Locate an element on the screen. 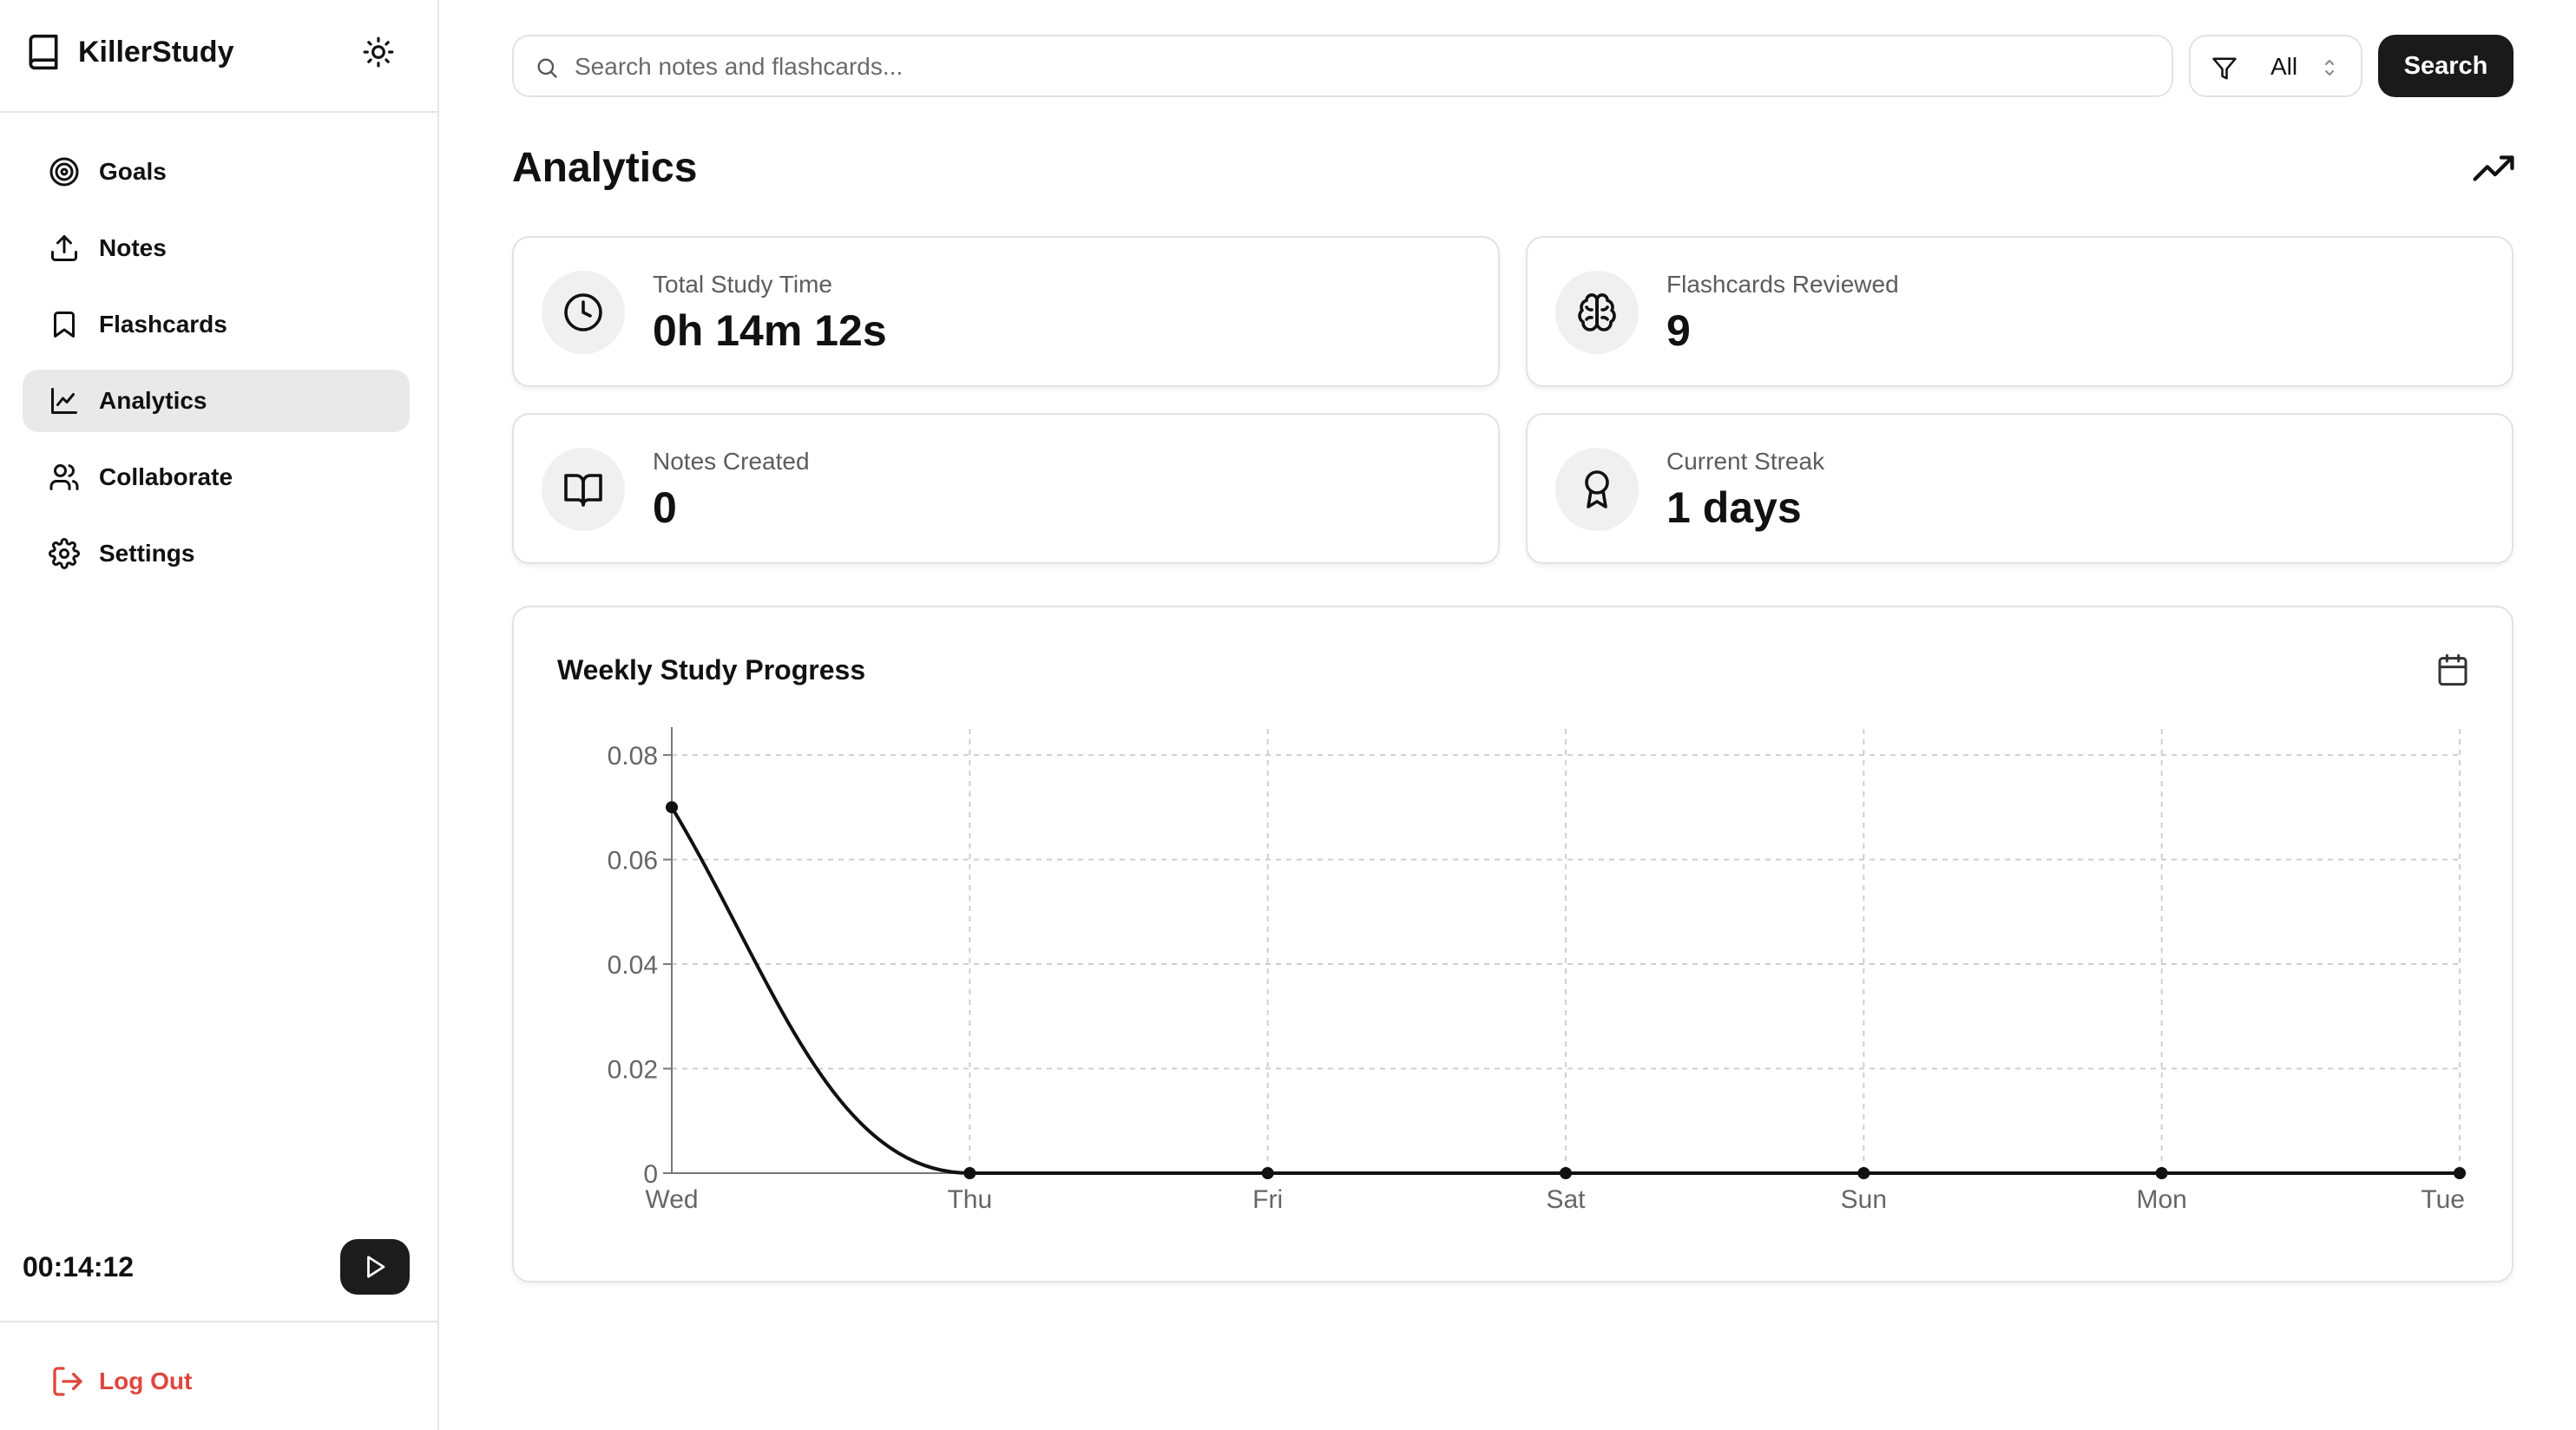 The width and height of the screenshot is (2576, 1430). logout-button: Log Out is located at coordinates (121, 1381).